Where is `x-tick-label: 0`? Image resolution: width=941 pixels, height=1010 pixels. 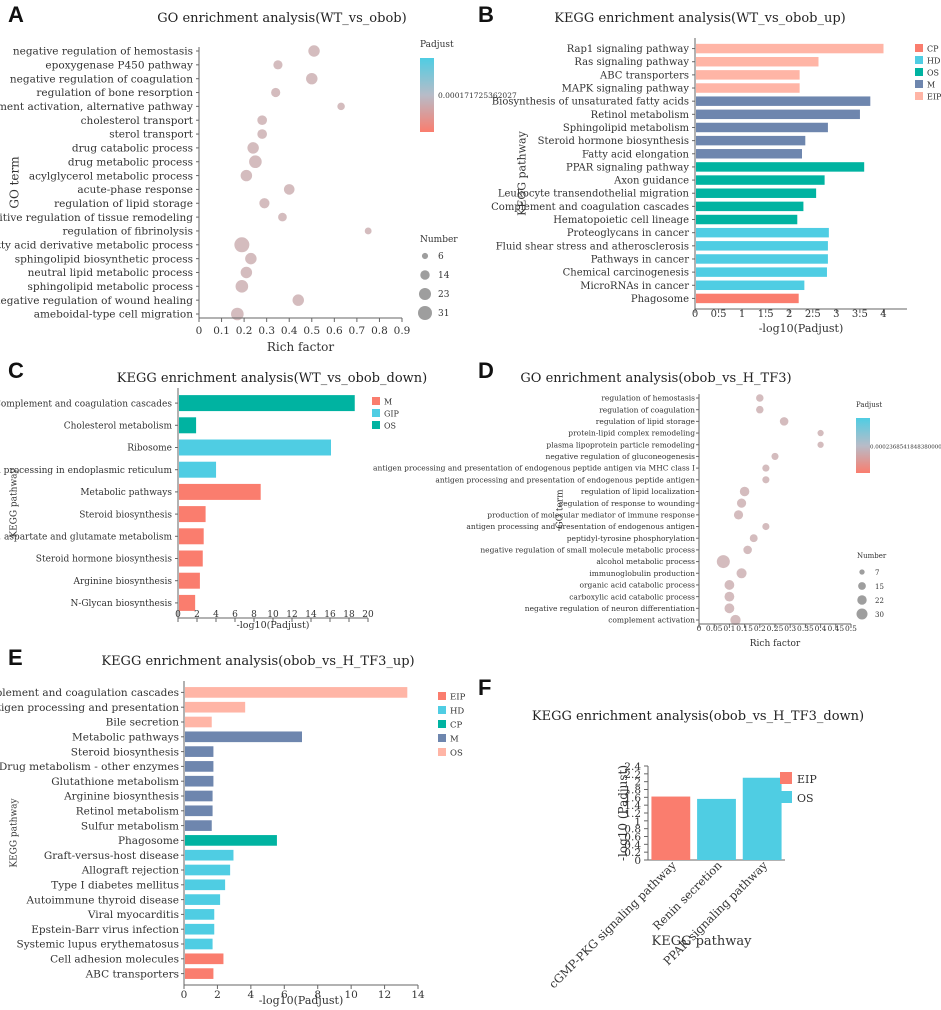 x-tick-label: 0 is located at coordinates (184, 995).